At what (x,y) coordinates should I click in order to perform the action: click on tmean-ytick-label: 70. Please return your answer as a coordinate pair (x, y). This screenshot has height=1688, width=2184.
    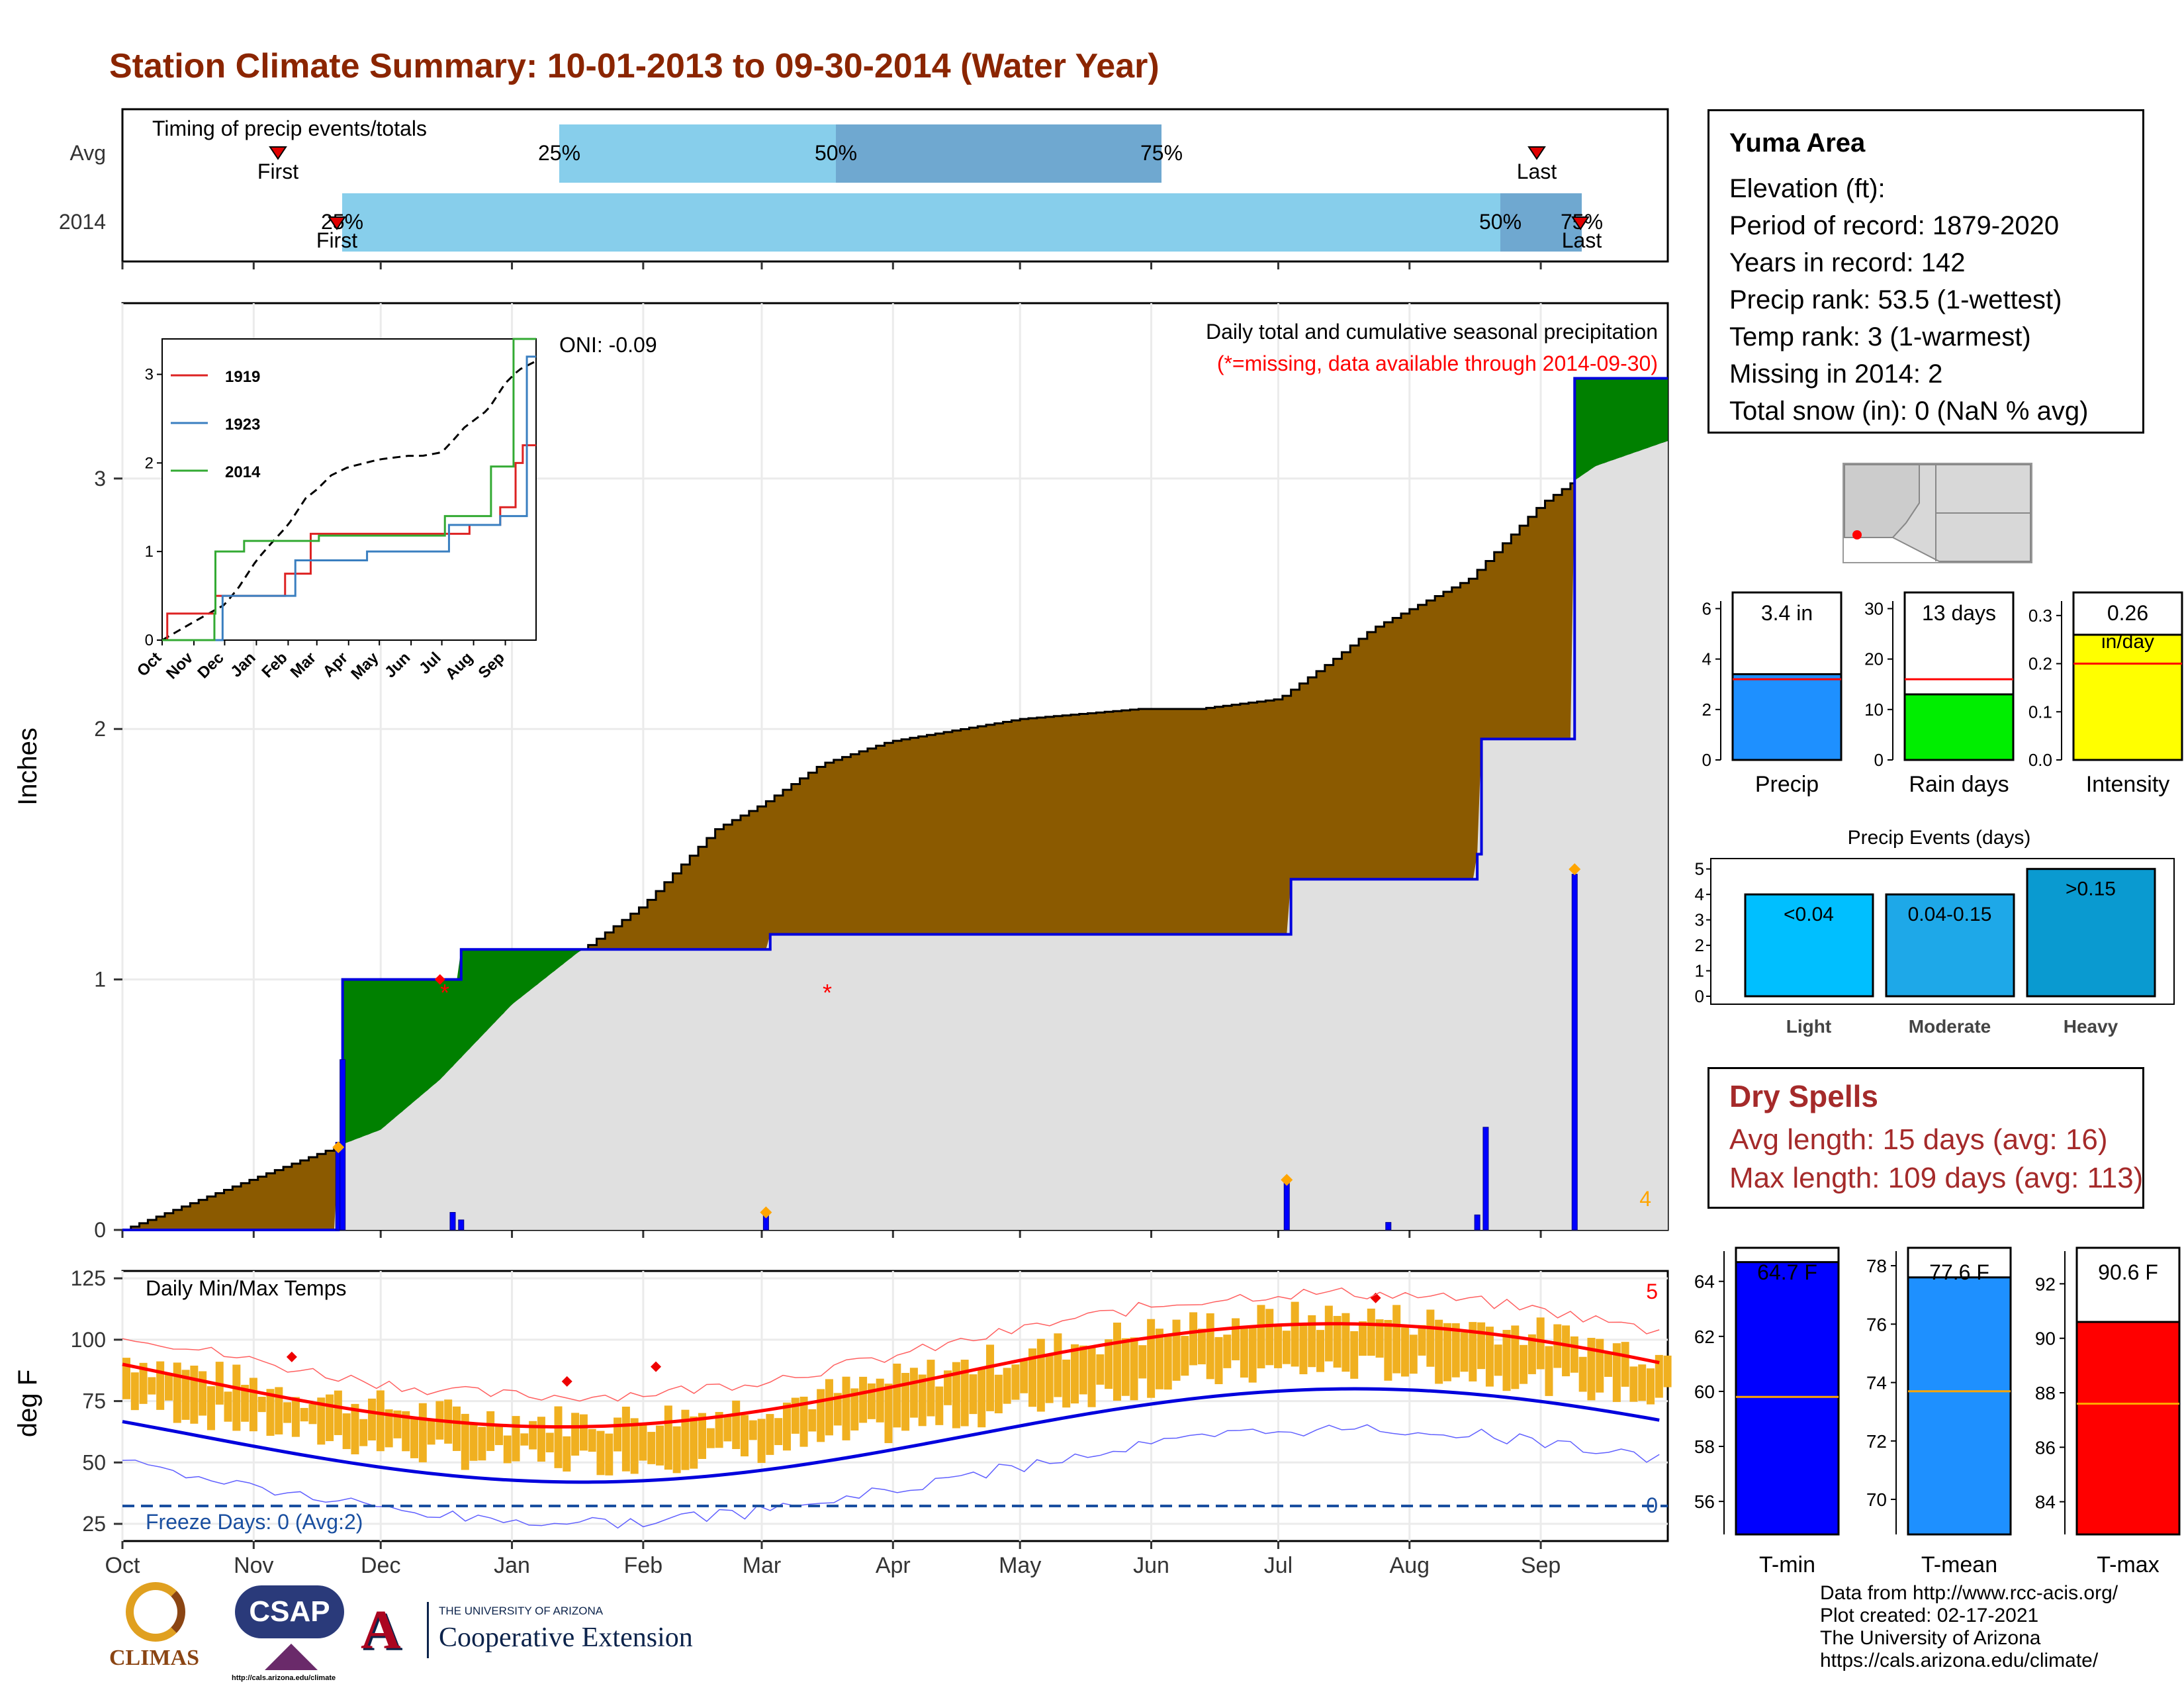
    Looking at the image, I should click on (1877, 1499).